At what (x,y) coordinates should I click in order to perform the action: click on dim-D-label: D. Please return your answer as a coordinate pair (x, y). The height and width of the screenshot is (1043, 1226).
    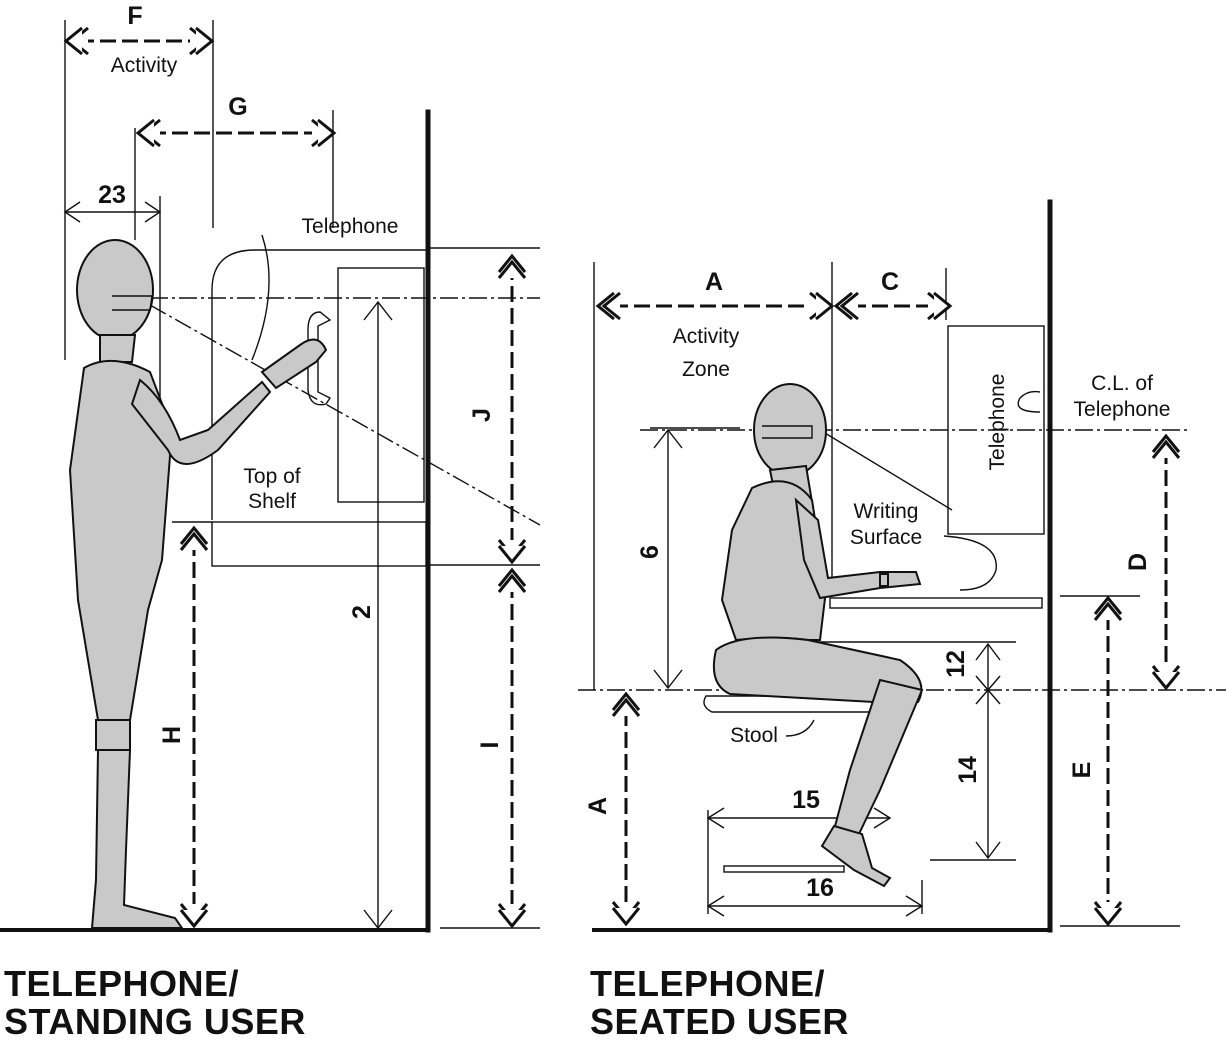
    Looking at the image, I should click on (1138, 562).